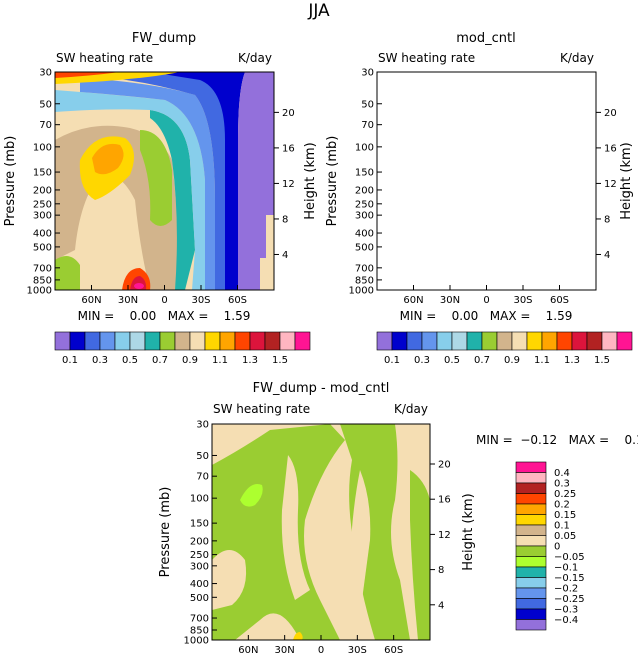 This screenshot has width=638, height=662. Describe the element at coordinates (361, 291) in the screenshot. I see `ytick-label: 1000` at that location.